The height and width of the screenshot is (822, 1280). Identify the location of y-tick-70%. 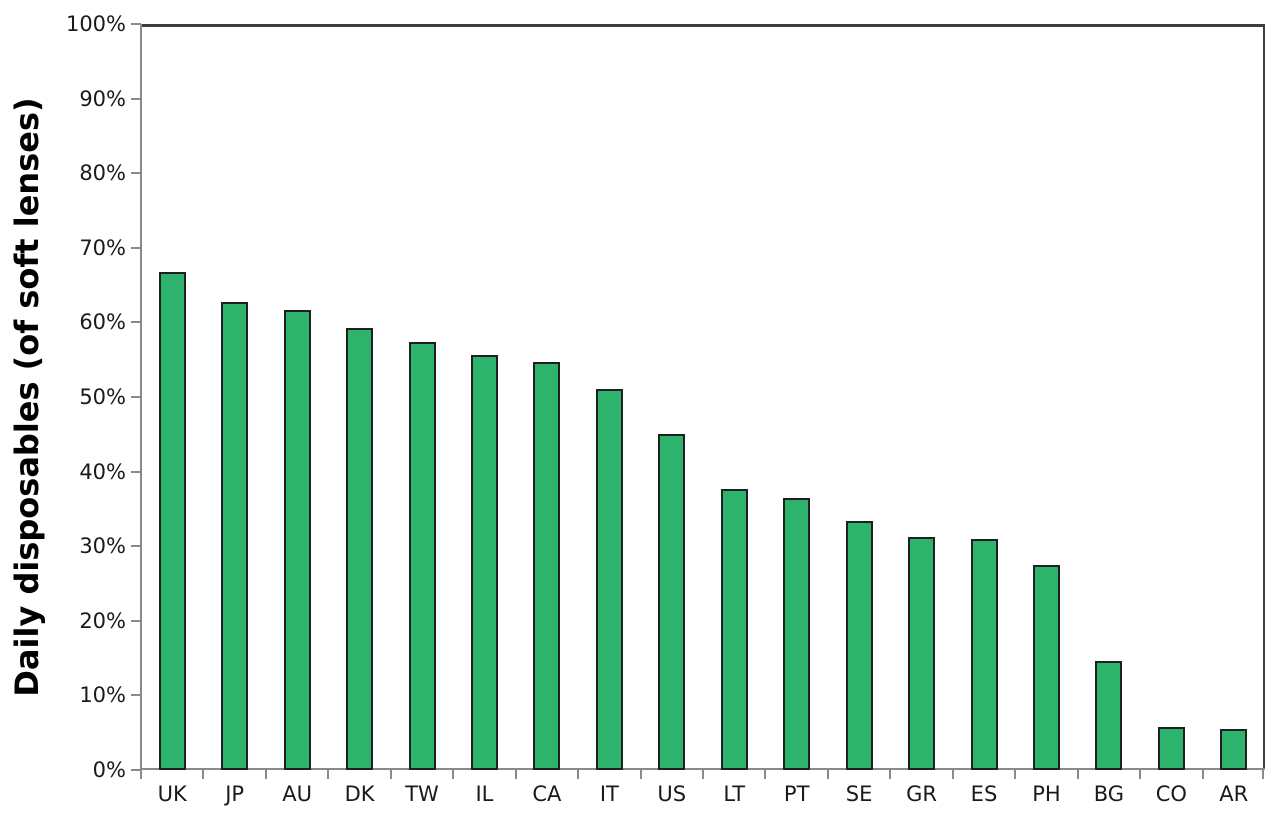
(136, 247).